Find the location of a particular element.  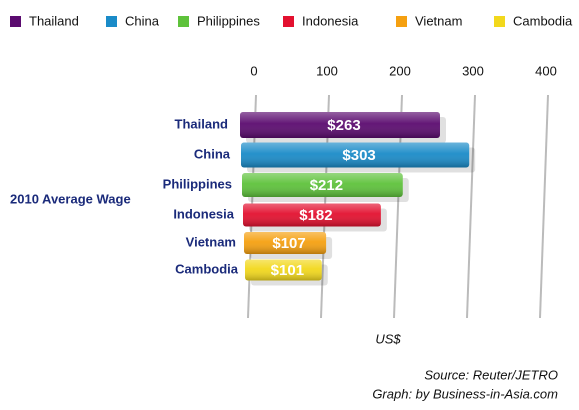

x-tick-label: 300 is located at coordinates (473, 70).